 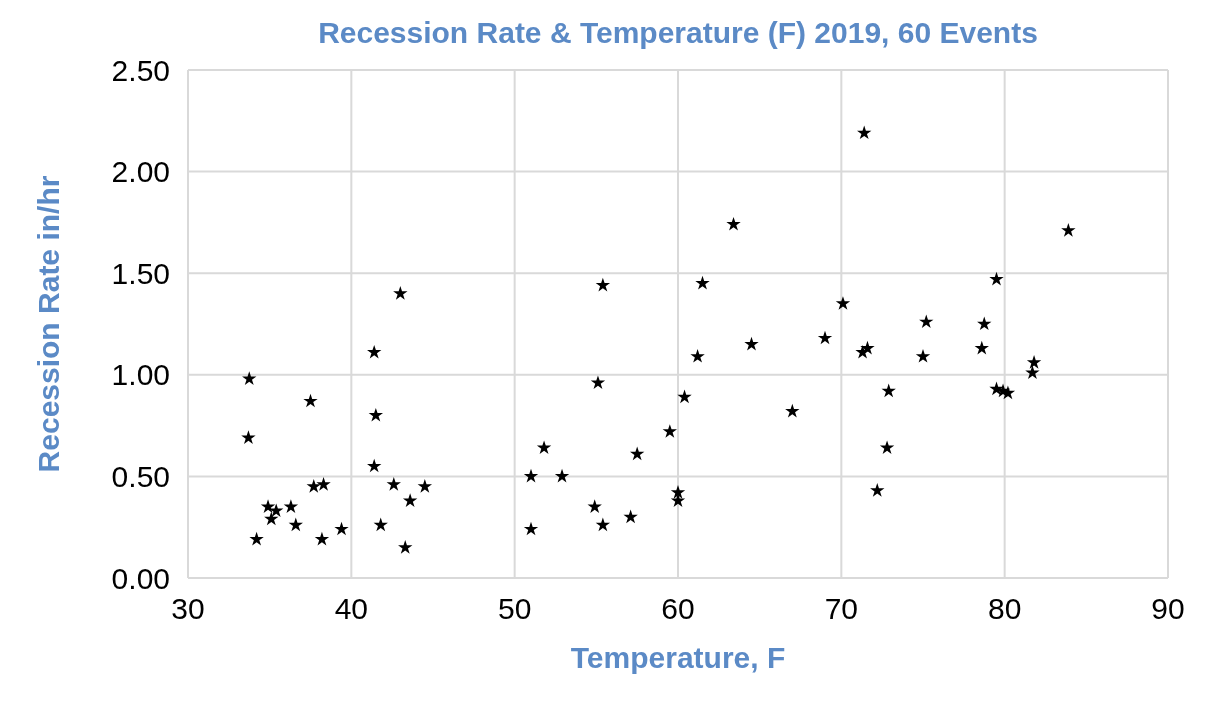 What do you see at coordinates (351, 609) in the screenshot?
I see `x-tick-label: 40` at bounding box center [351, 609].